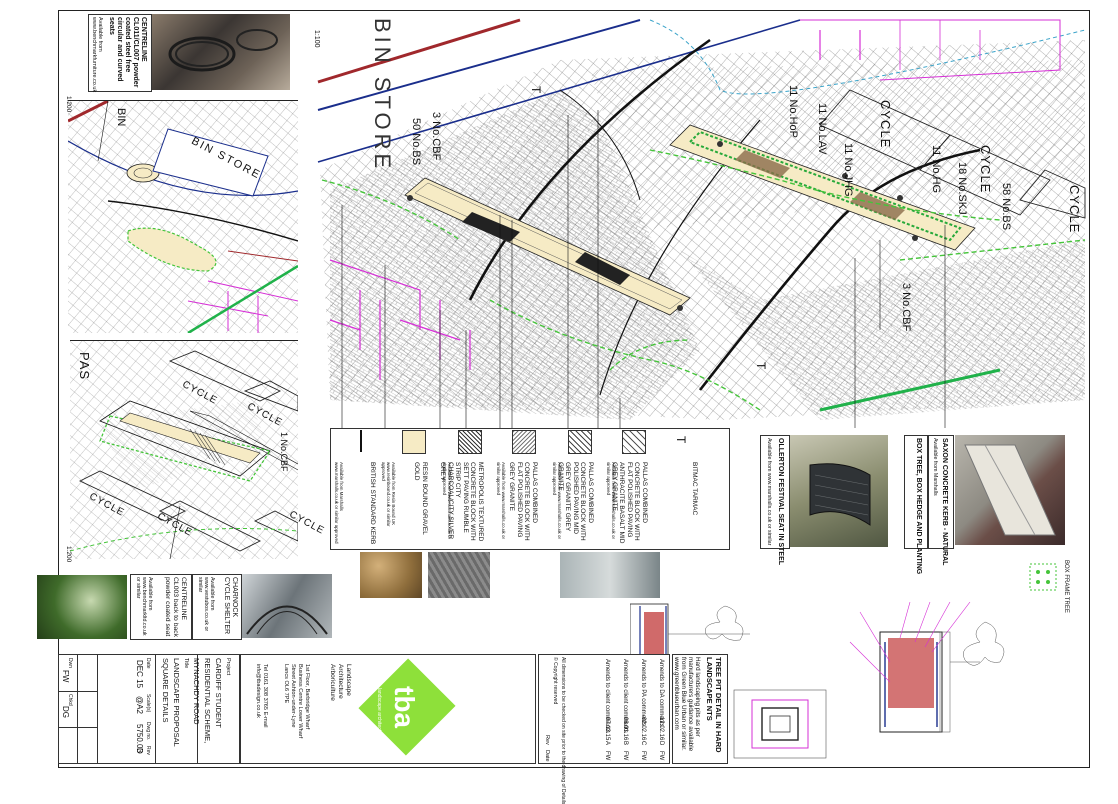 The image size is (1118, 804). What do you see at coordinates (171, 702) in the screenshot?
I see `drawing-title: LANDSCAPE PROPOSAL SQUARE DETAILS` at bounding box center [171, 702].